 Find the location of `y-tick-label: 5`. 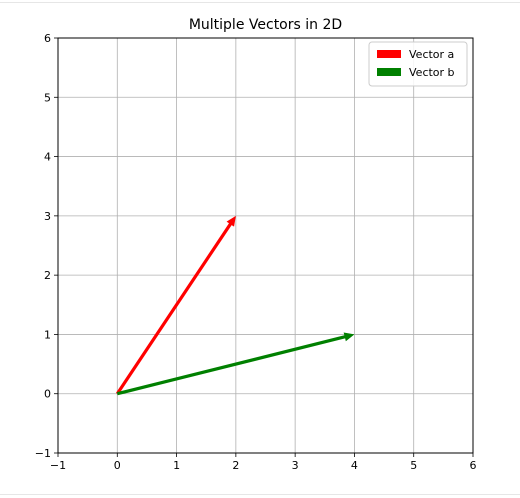

y-tick-label: 5 is located at coordinates (47, 97).